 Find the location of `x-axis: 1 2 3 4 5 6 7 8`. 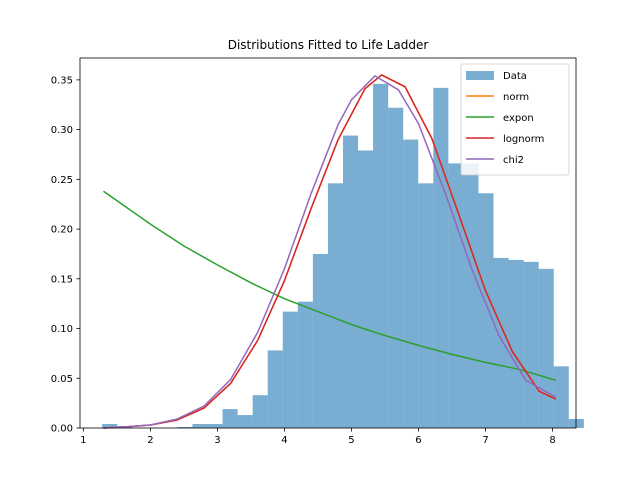

x-axis: 1 2 3 4 5 6 7 8 is located at coordinates (318, 437).